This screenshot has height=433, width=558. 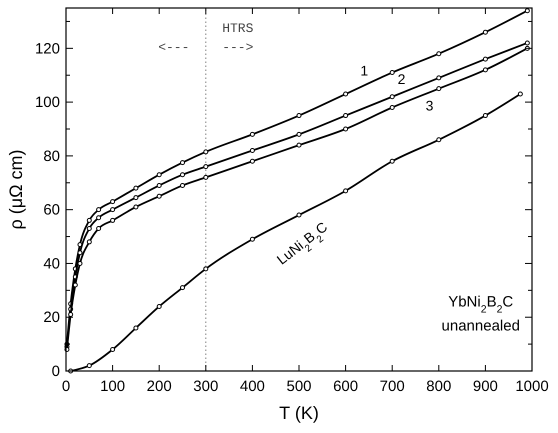 What do you see at coordinates (51, 210) in the screenshot?
I see `y-tick-label: 60` at bounding box center [51, 210].